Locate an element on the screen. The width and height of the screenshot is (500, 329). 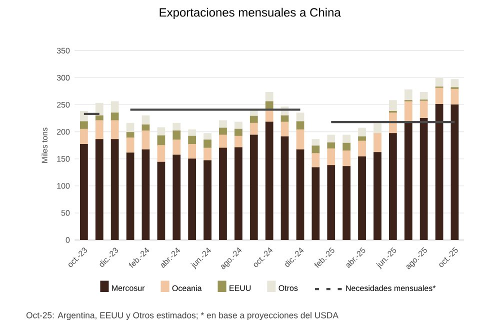
y-tick-label: 0 is located at coordinates (68, 240).